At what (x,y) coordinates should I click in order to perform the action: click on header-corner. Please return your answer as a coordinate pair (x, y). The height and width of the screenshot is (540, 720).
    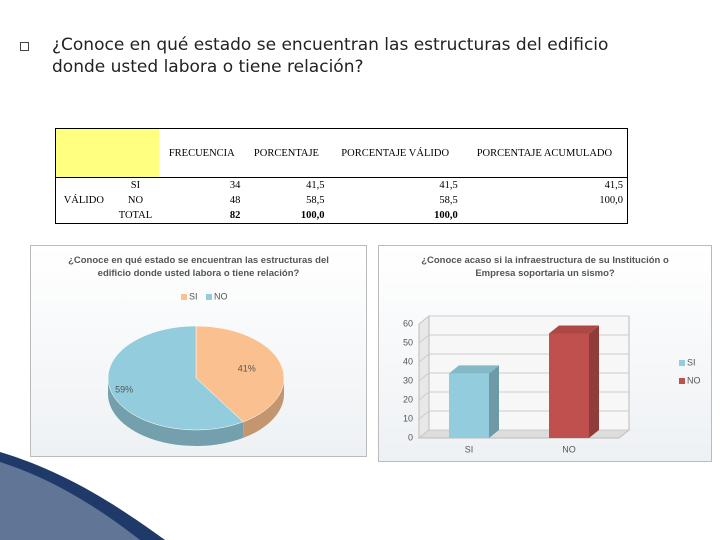
    Looking at the image, I should click on (107, 153).